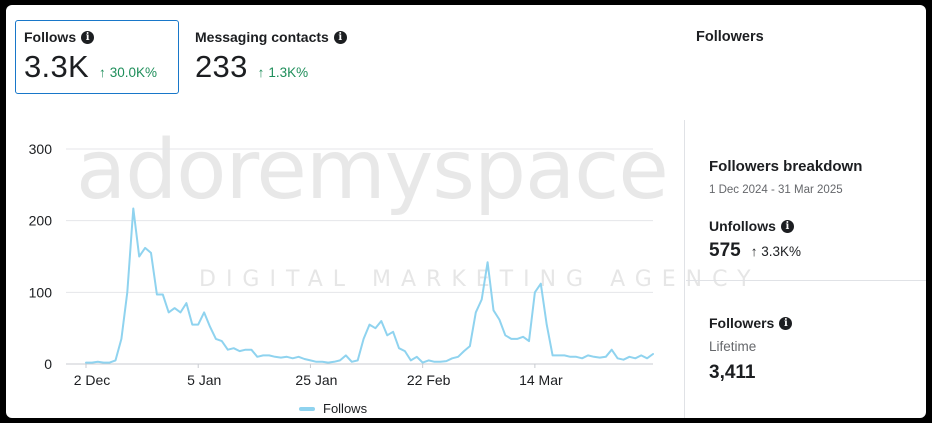 This screenshot has width=932, height=423. Describe the element at coordinates (204, 380) in the screenshot. I see `x-tick-label: 5 Jan` at that location.